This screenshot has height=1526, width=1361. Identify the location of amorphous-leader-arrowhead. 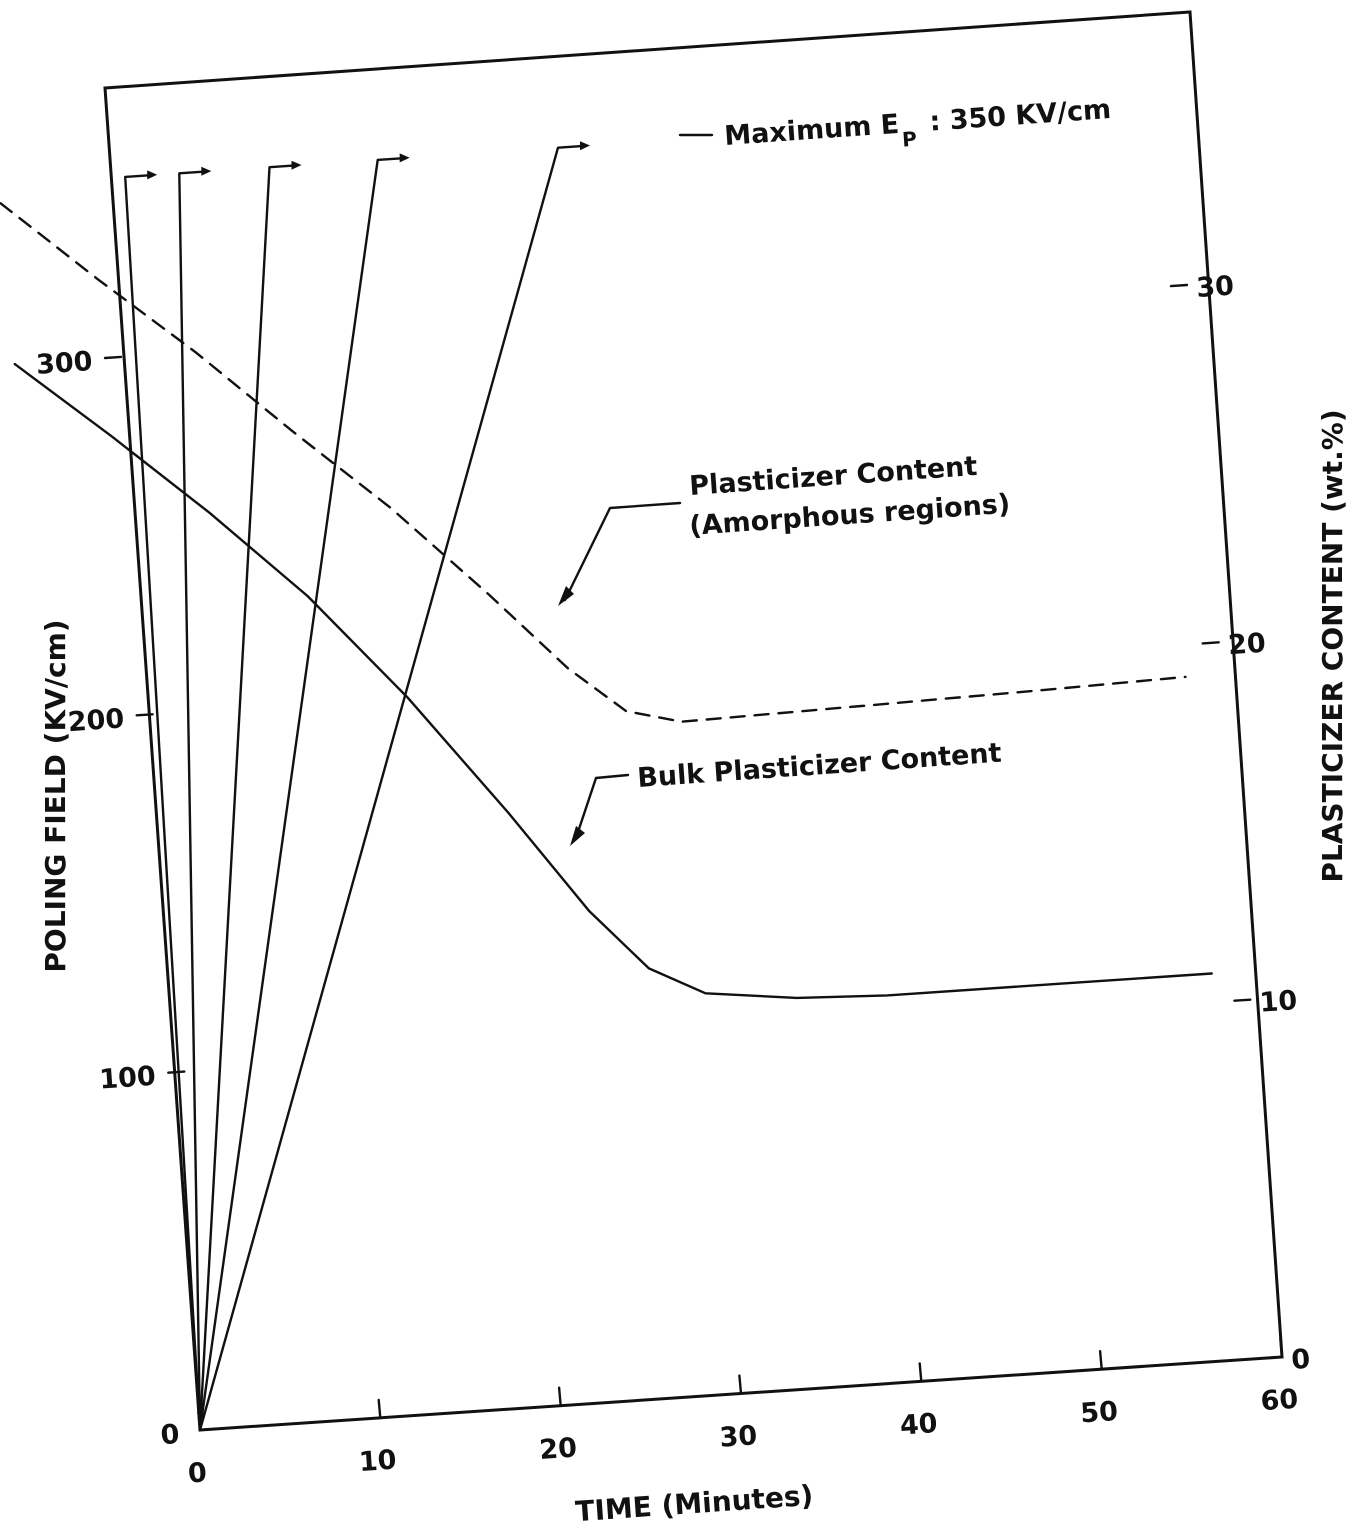
(566, 596).